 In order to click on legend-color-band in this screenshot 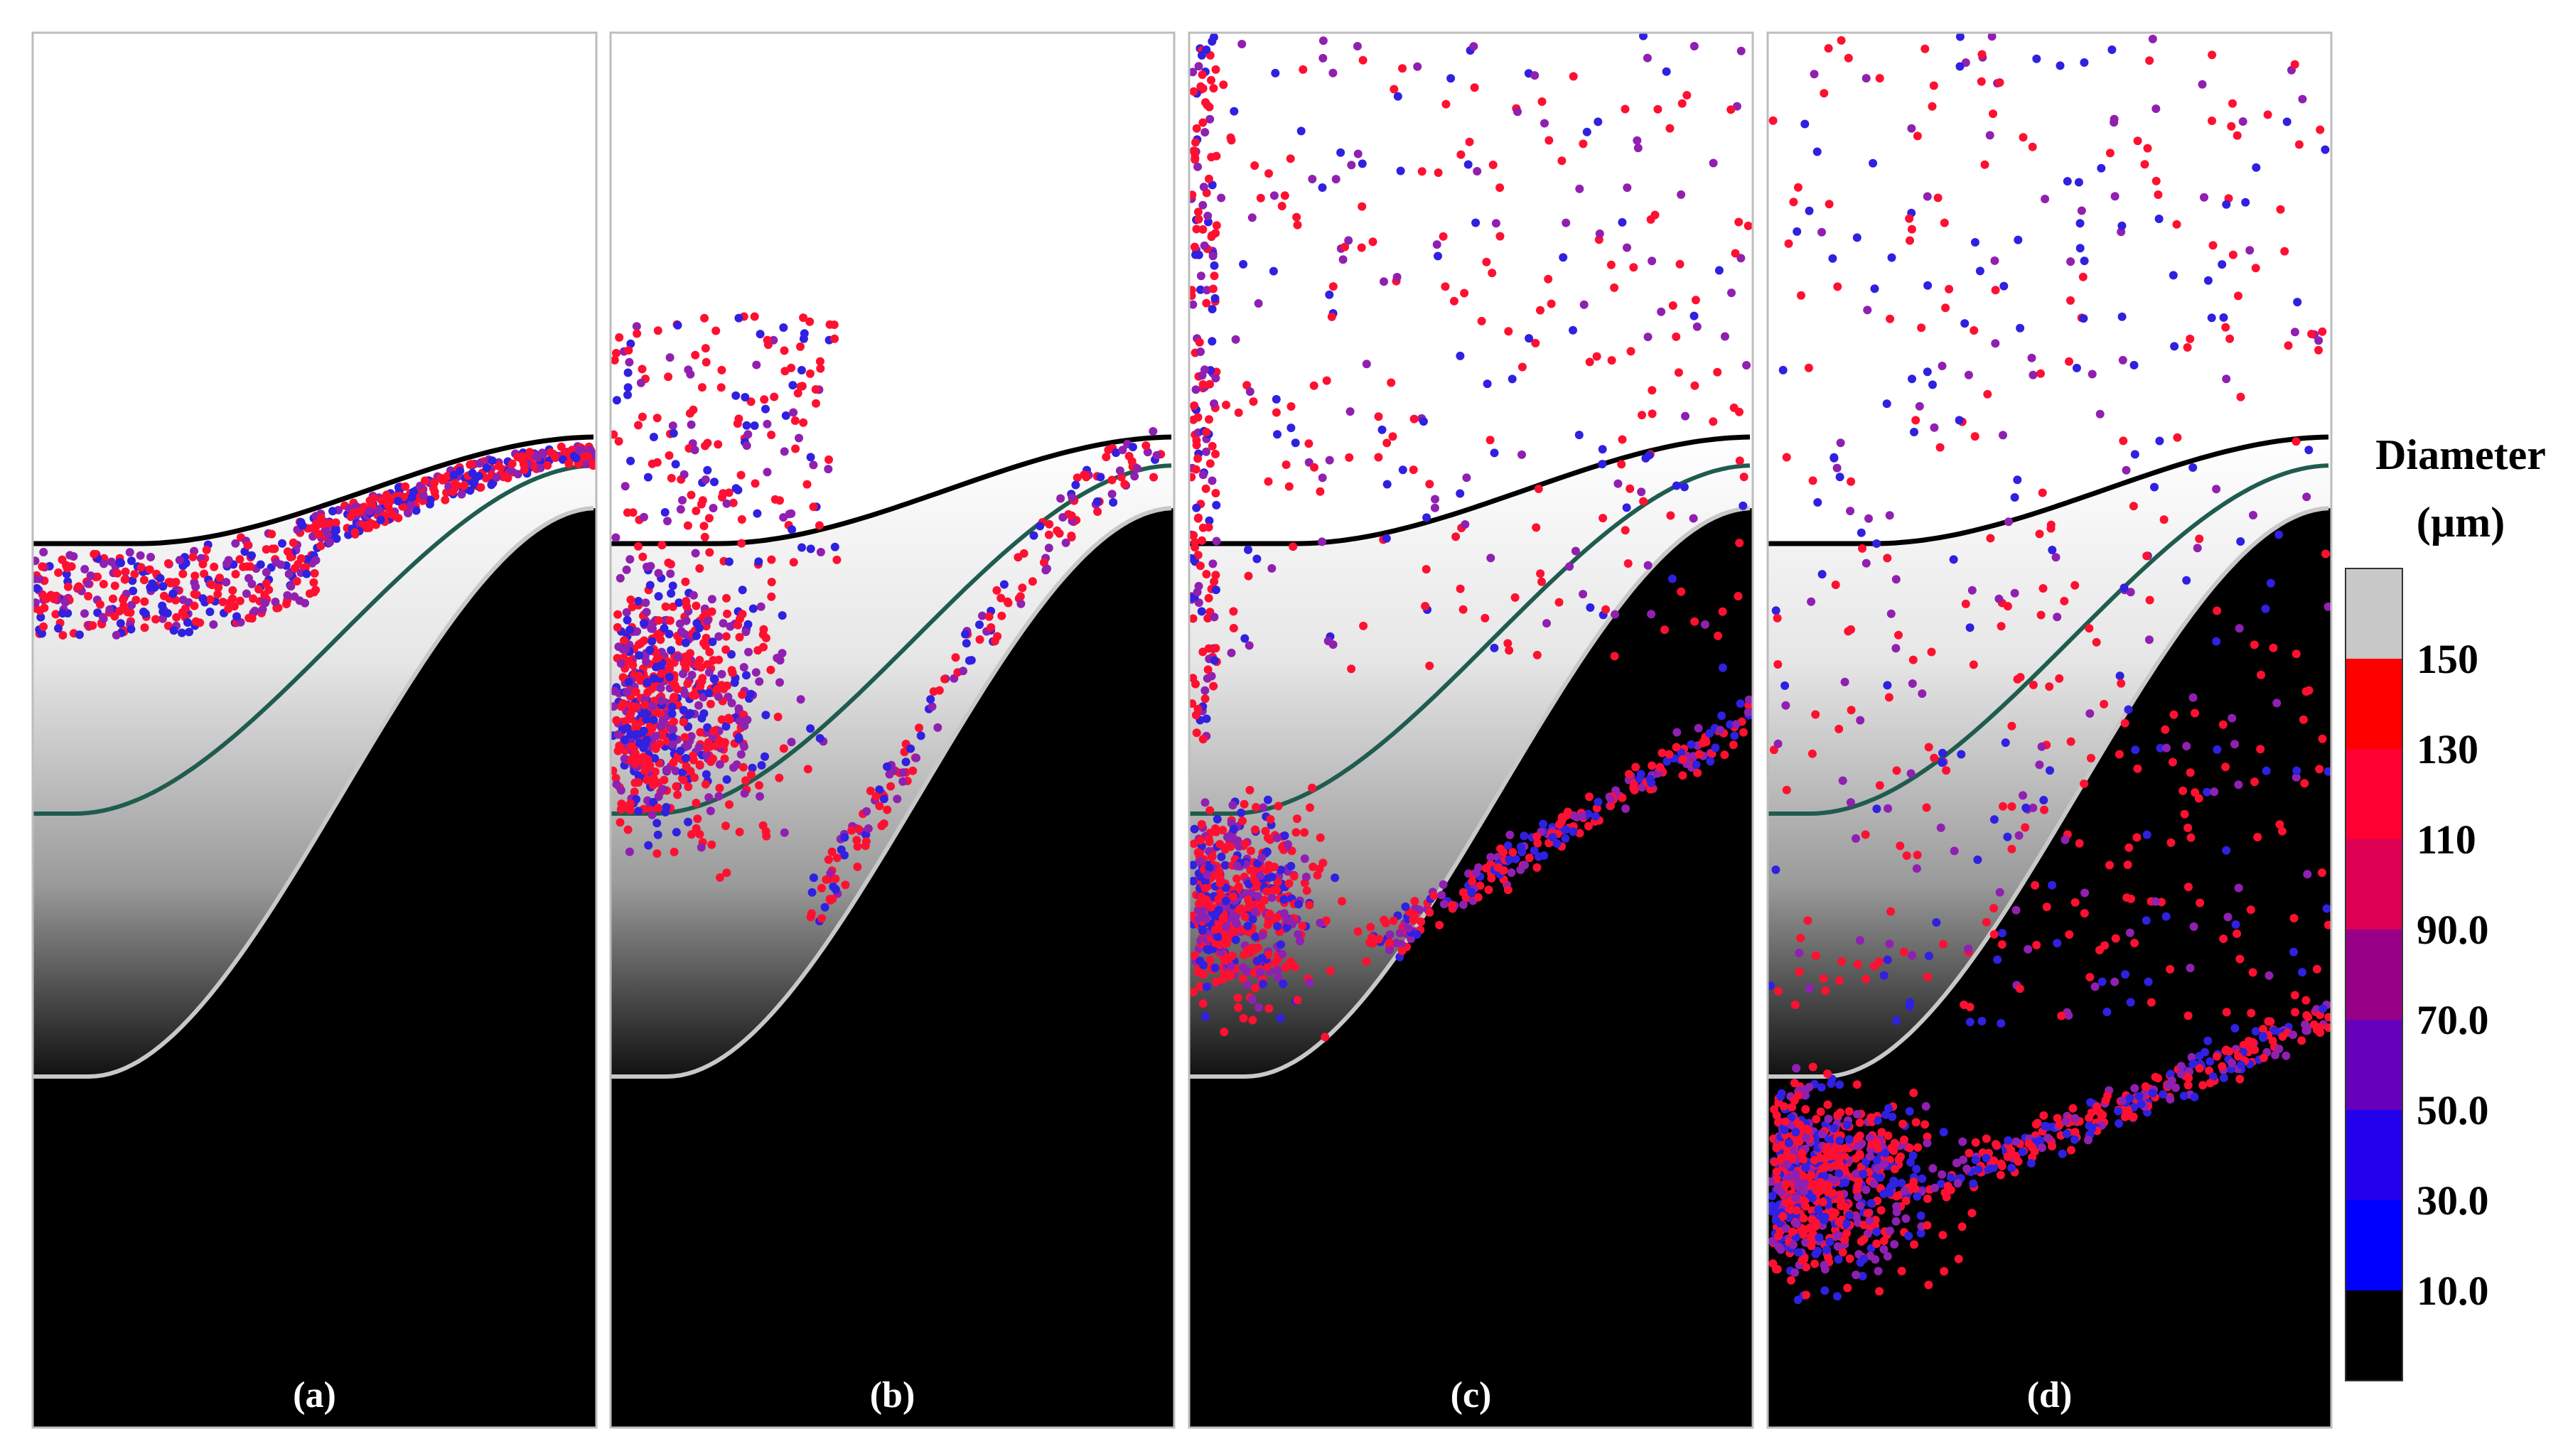, I will do `click(2374, 975)`.